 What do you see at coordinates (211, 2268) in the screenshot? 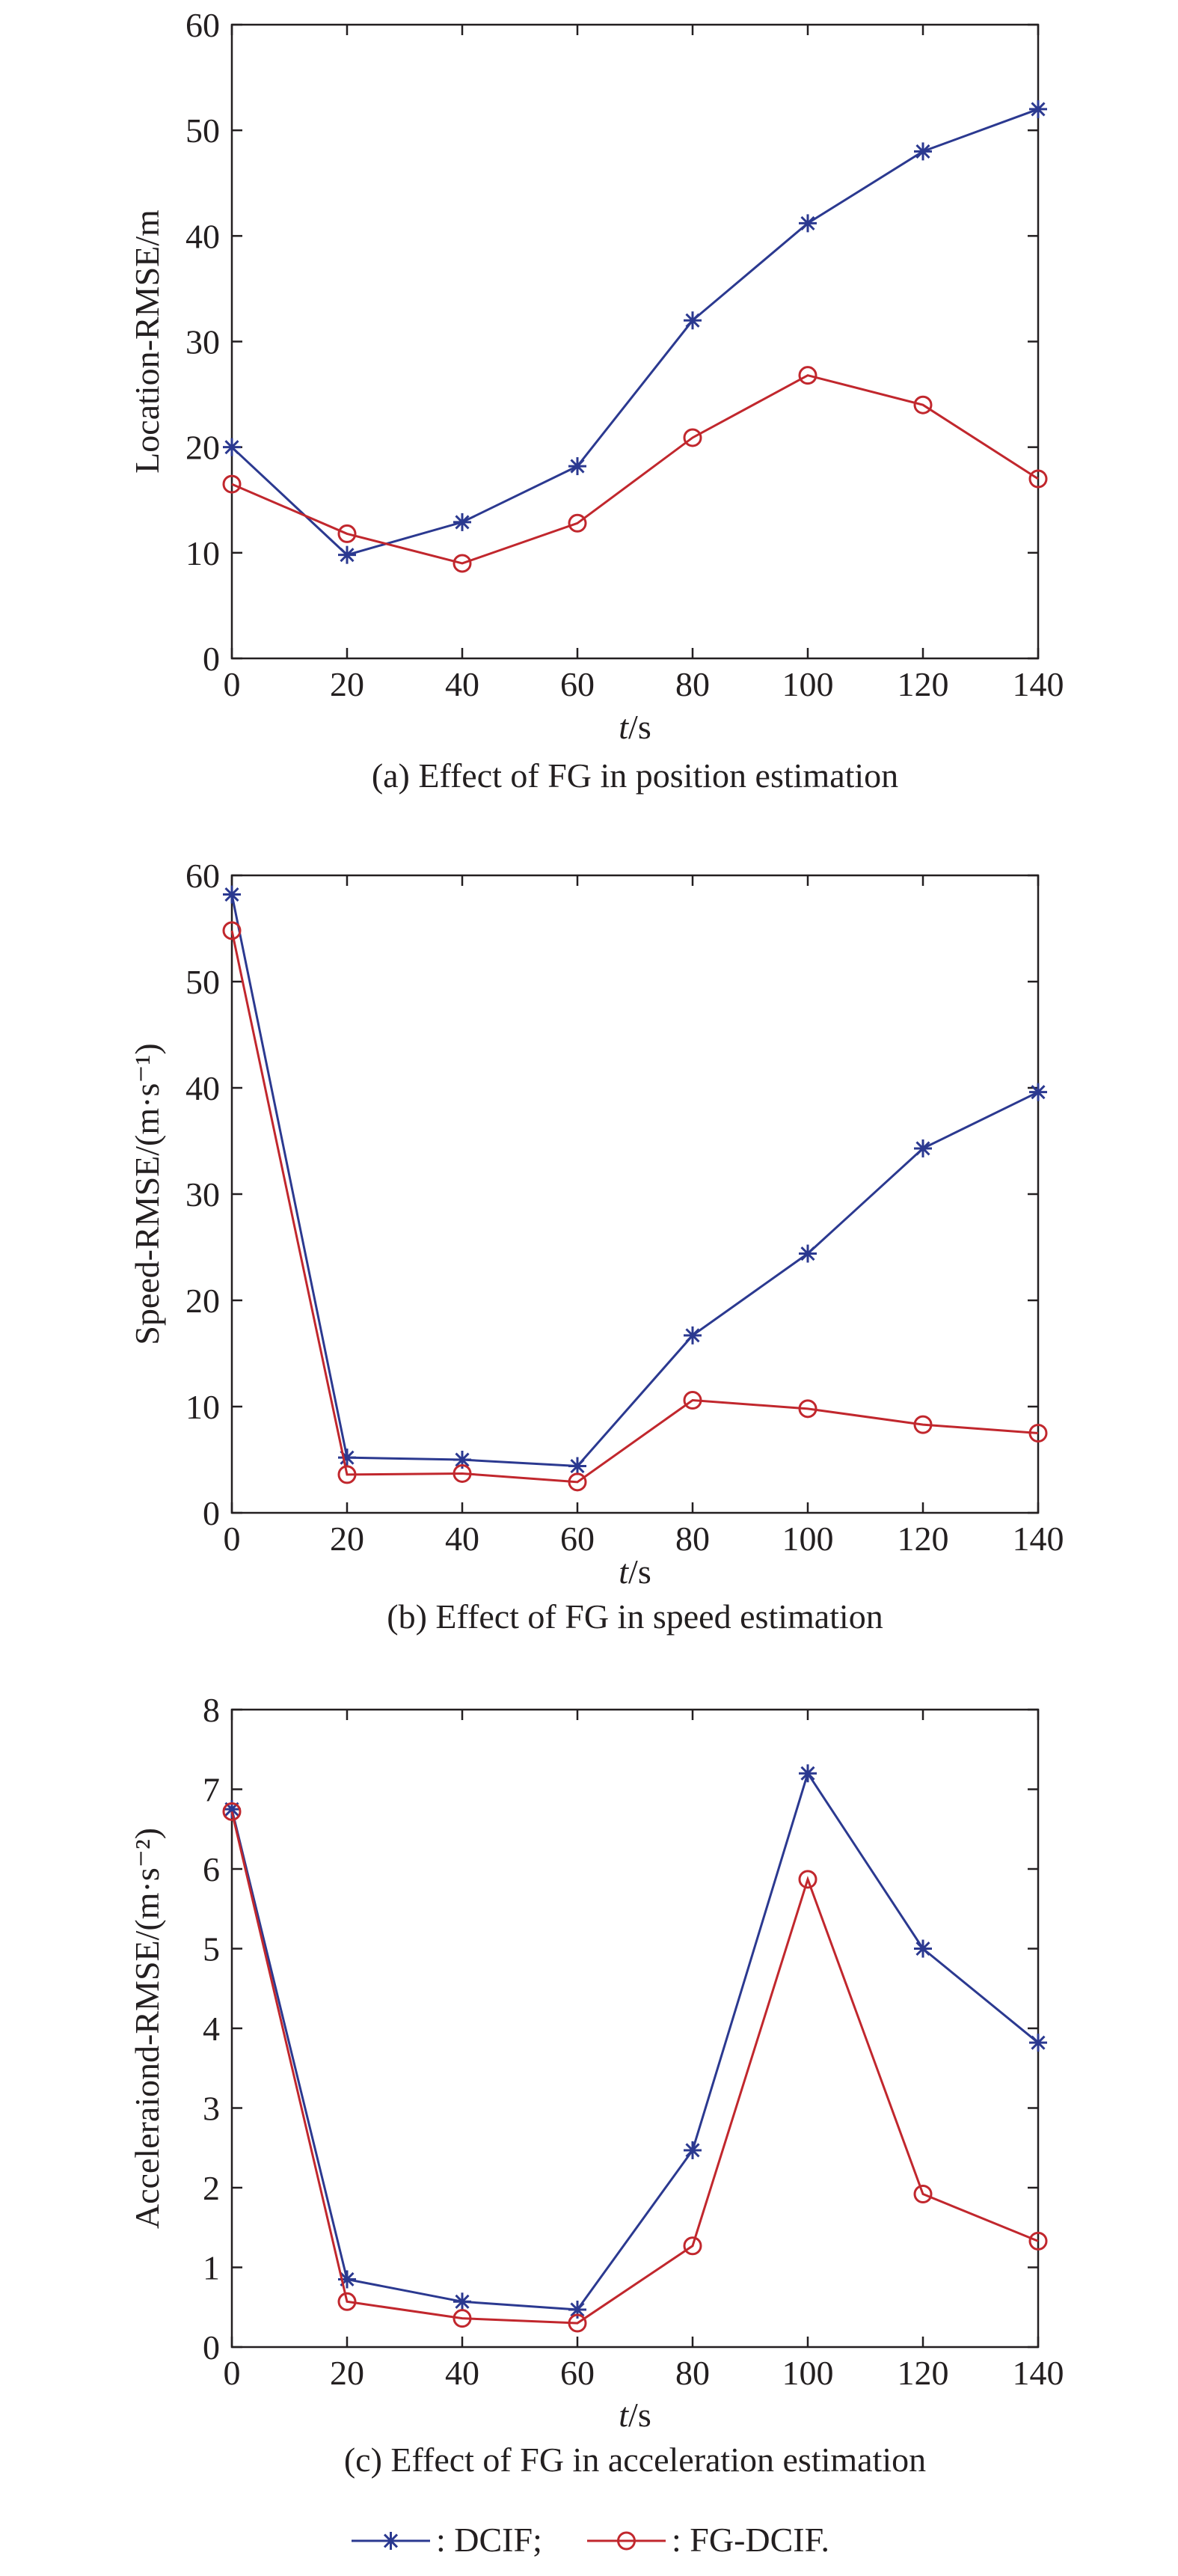
I see `y-tick-label: 1` at bounding box center [211, 2268].